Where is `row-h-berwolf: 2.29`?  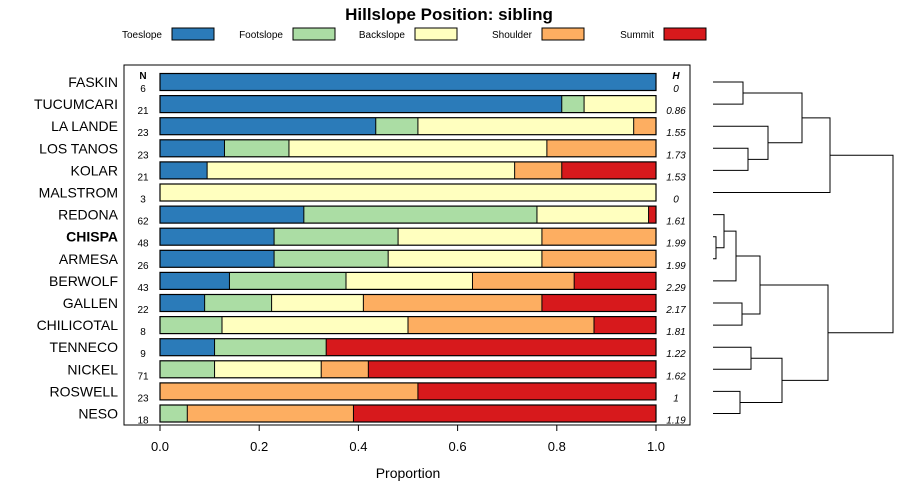 row-h-berwolf: 2.29 is located at coordinates (675, 288).